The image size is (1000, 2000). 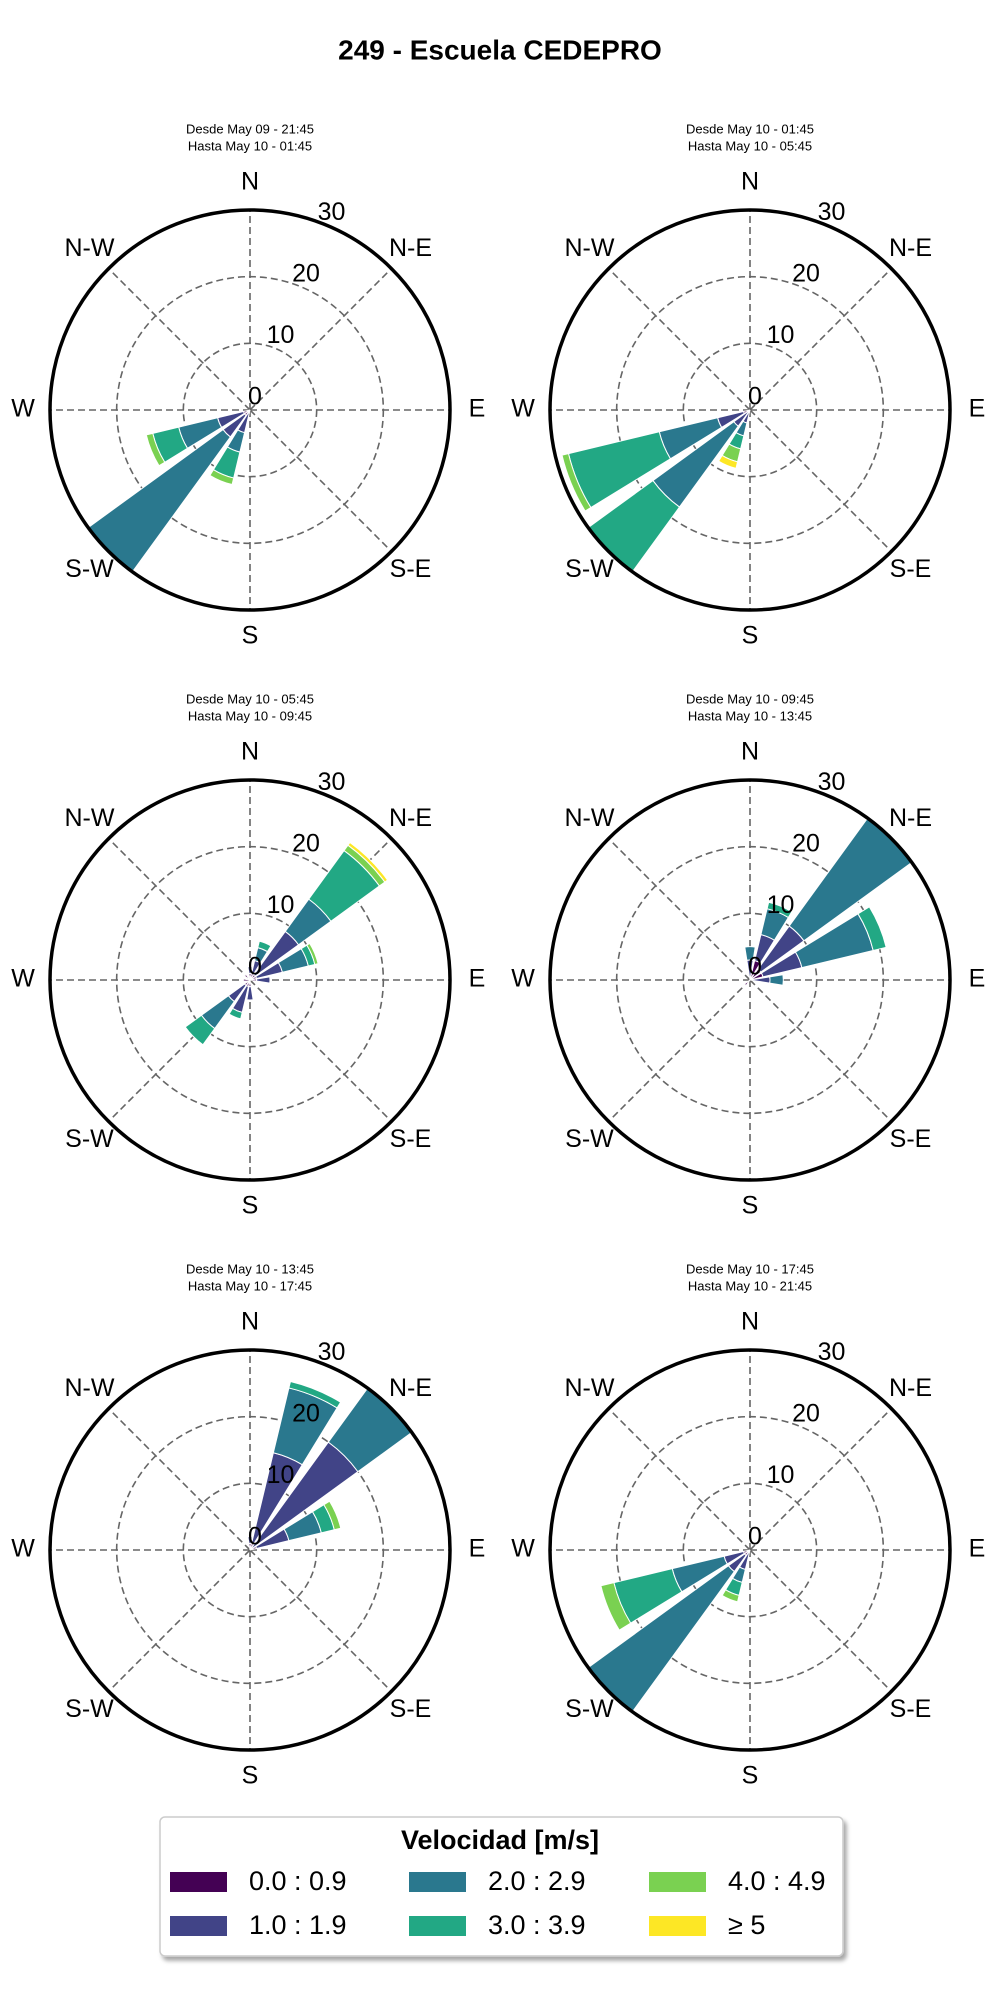 What do you see at coordinates (750, 128) in the screenshot?
I see `subplot-subtitle: Desde May 10 - 01:45` at bounding box center [750, 128].